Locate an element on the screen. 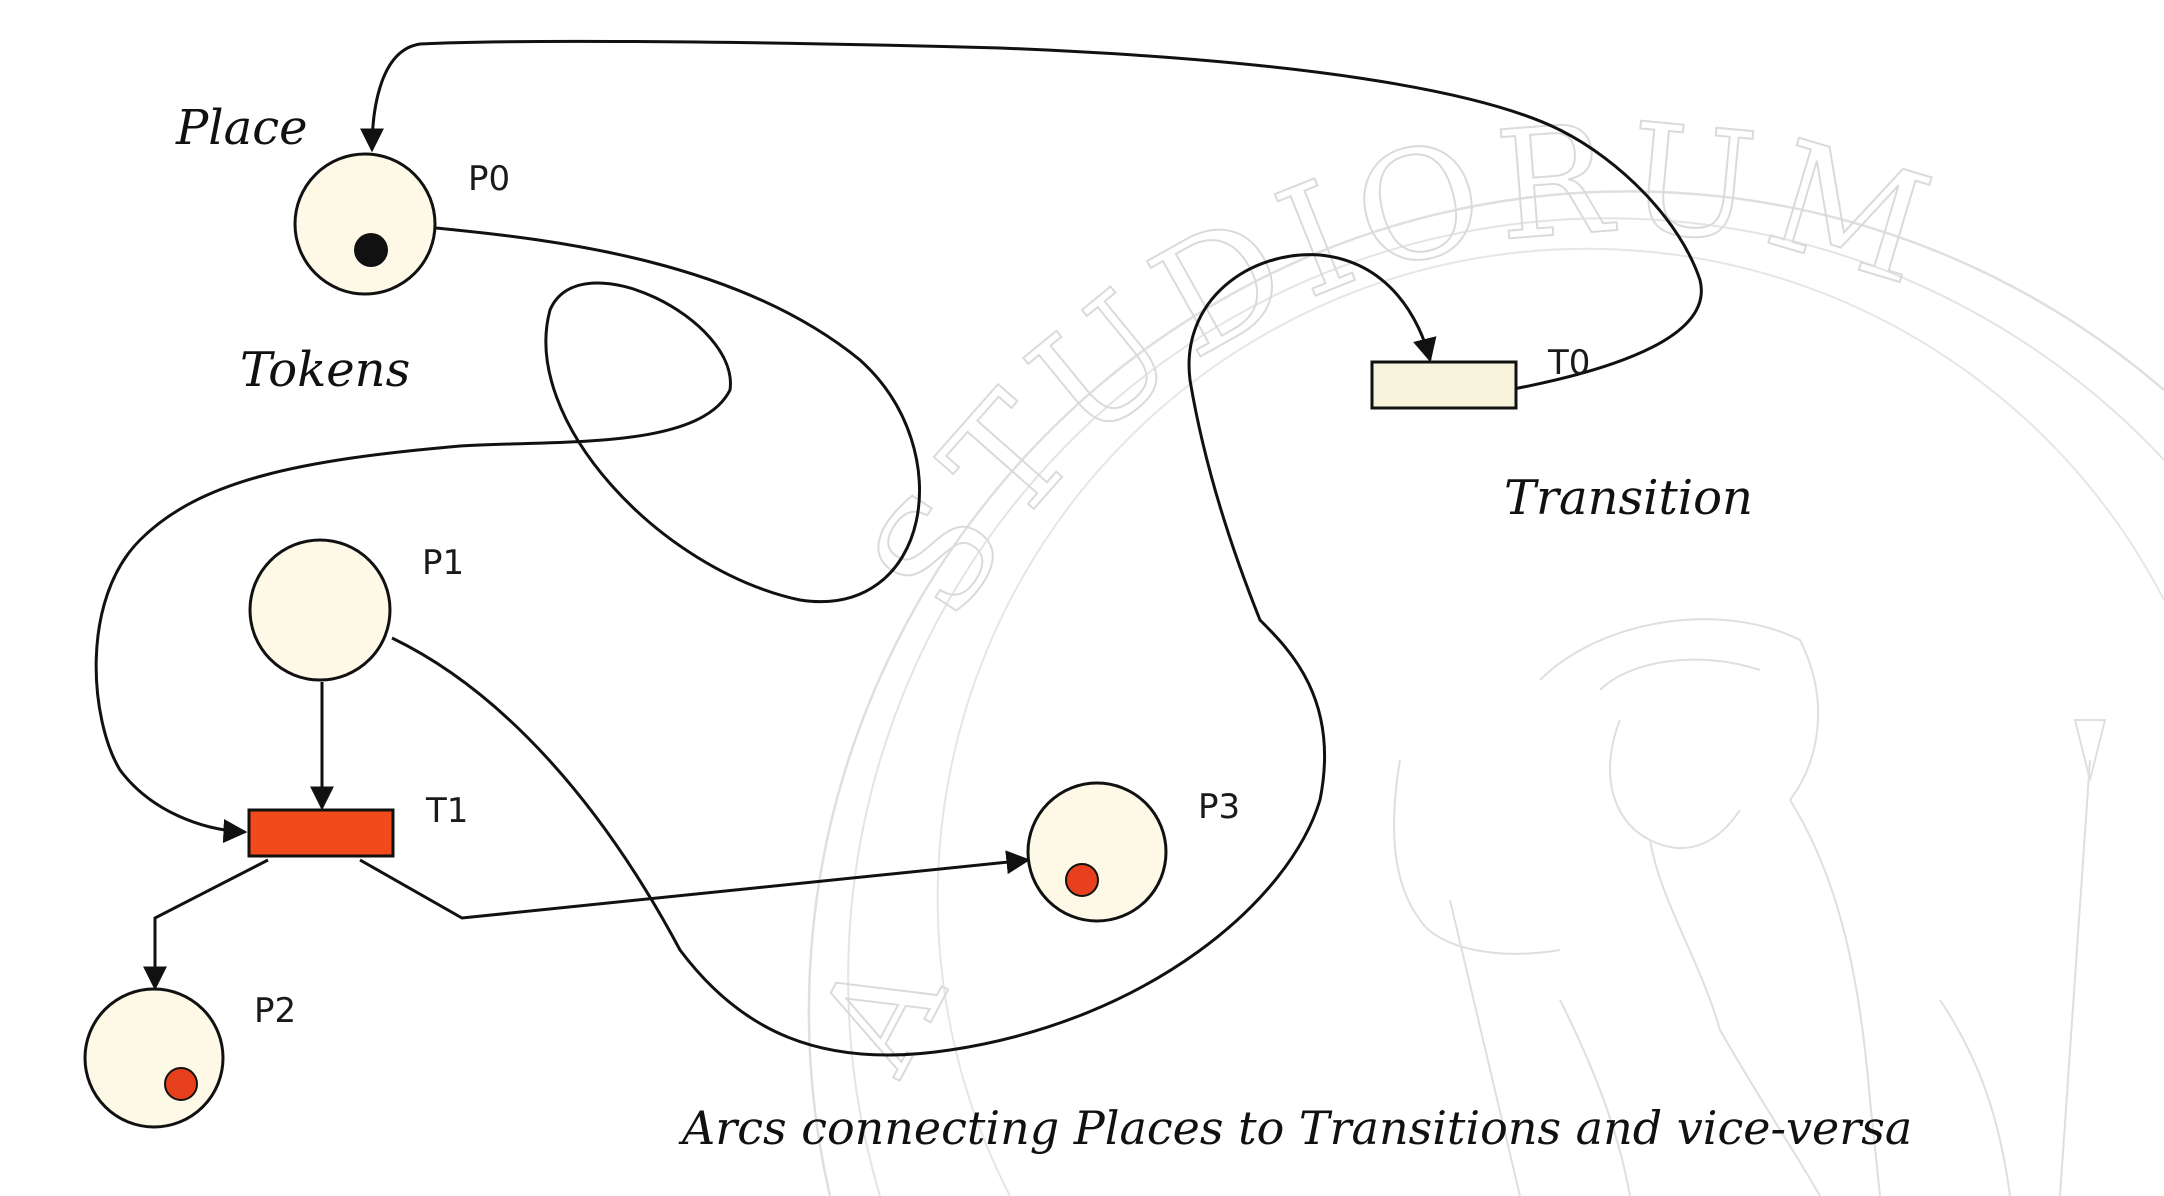 This screenshot has width=2164, height=1196. place-p1 is located at coordinates (320, 610).